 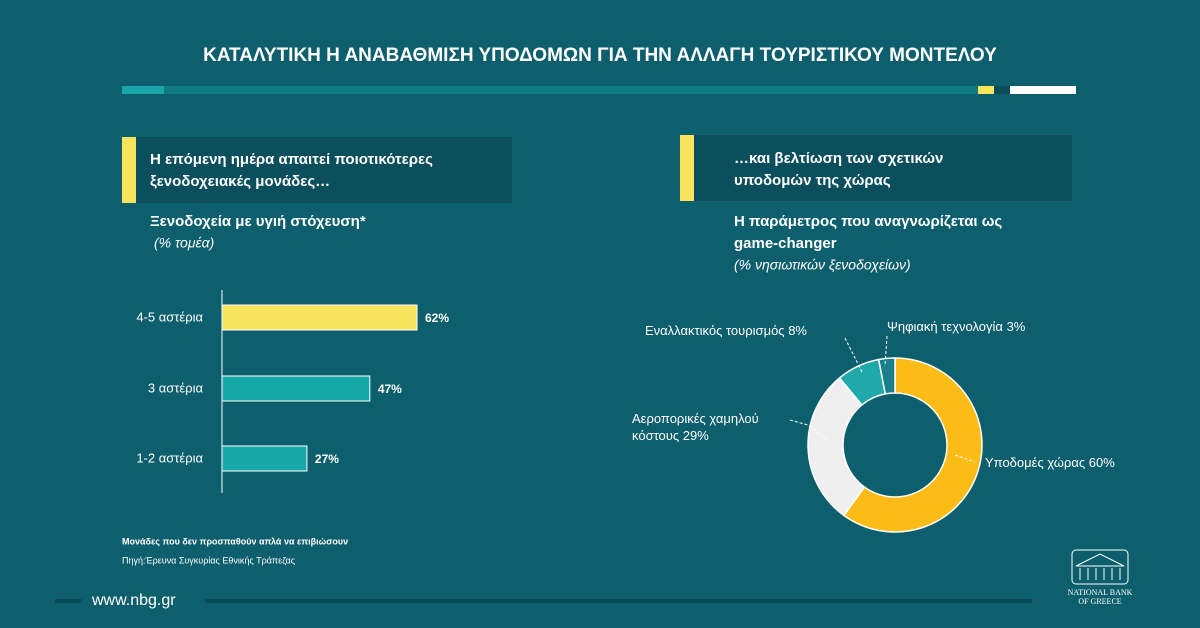 I want to click on chart-title: game-changer, so click(x=785, y=243).